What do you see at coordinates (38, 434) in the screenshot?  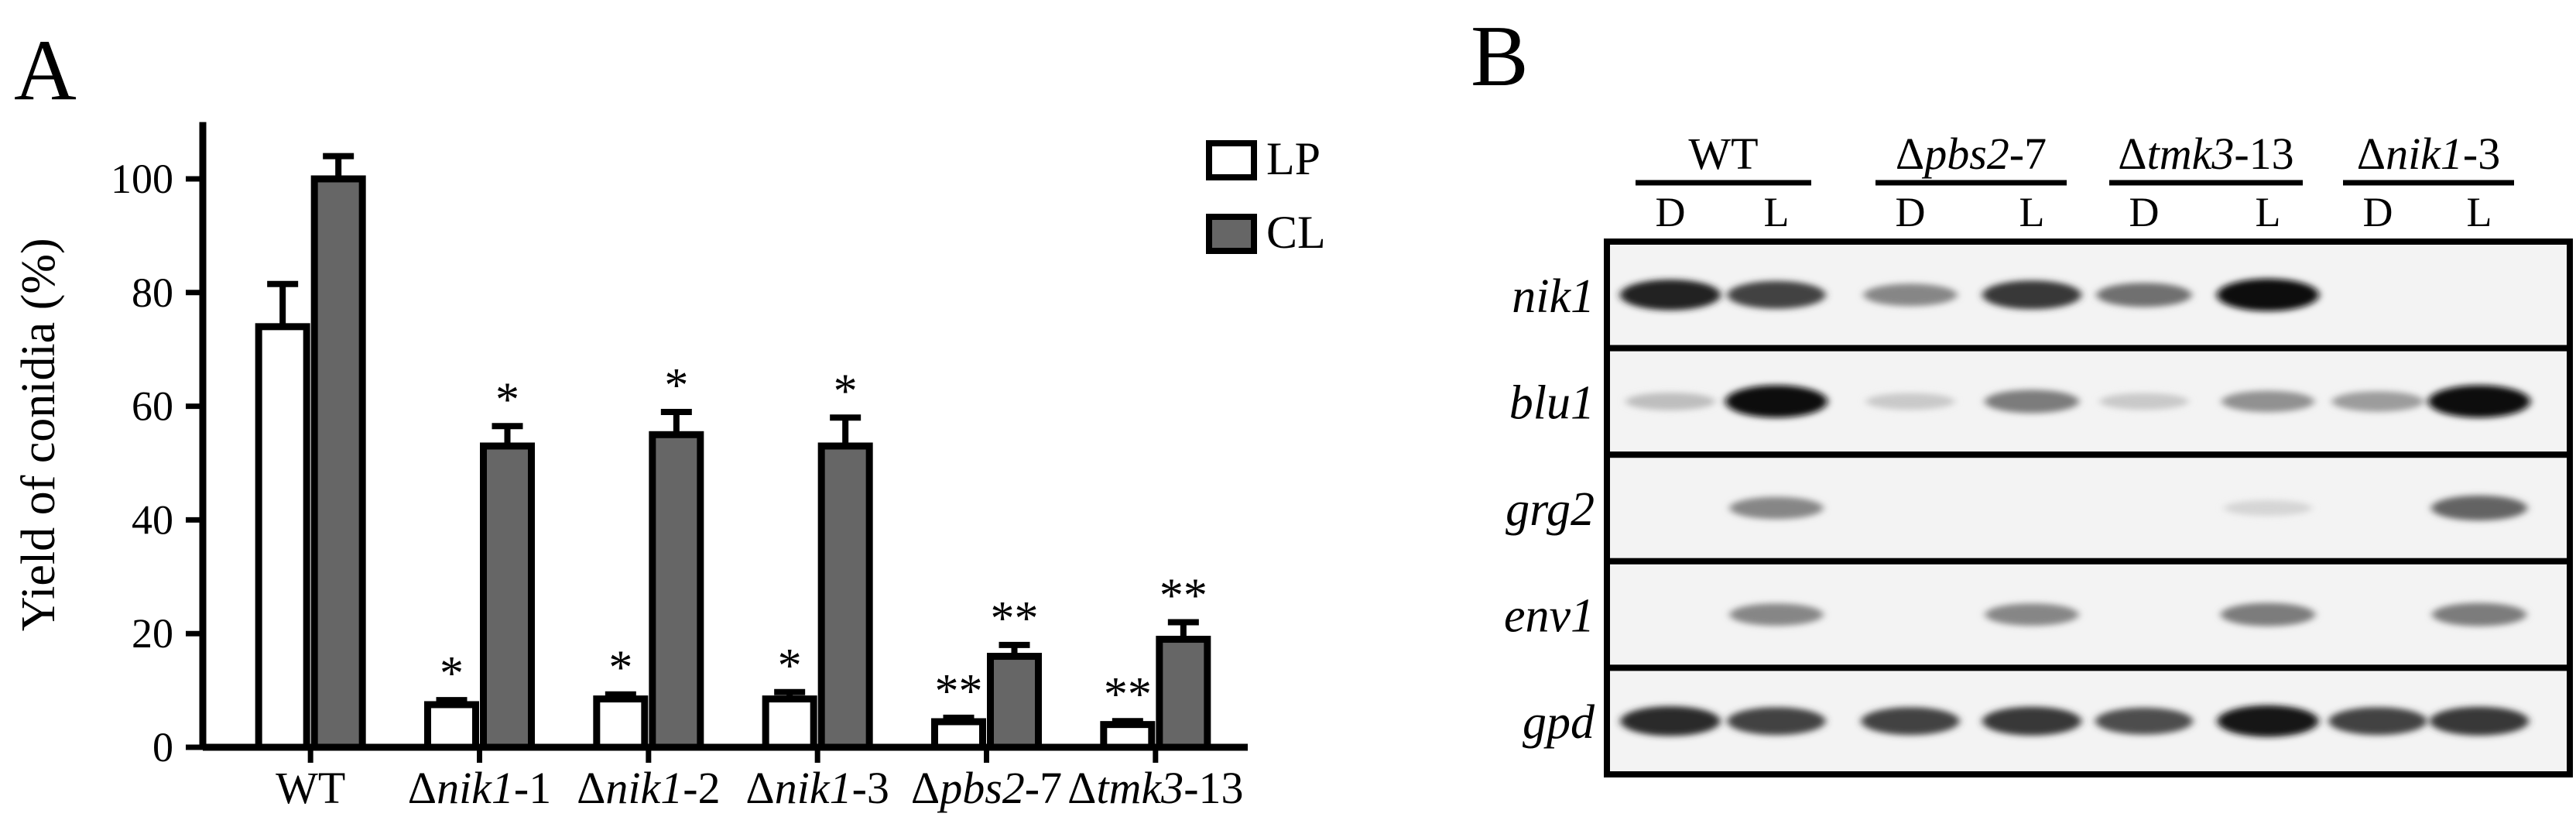 I see `y-axis-title: Yield of conidia (%)` at bounding box center [38, 434].